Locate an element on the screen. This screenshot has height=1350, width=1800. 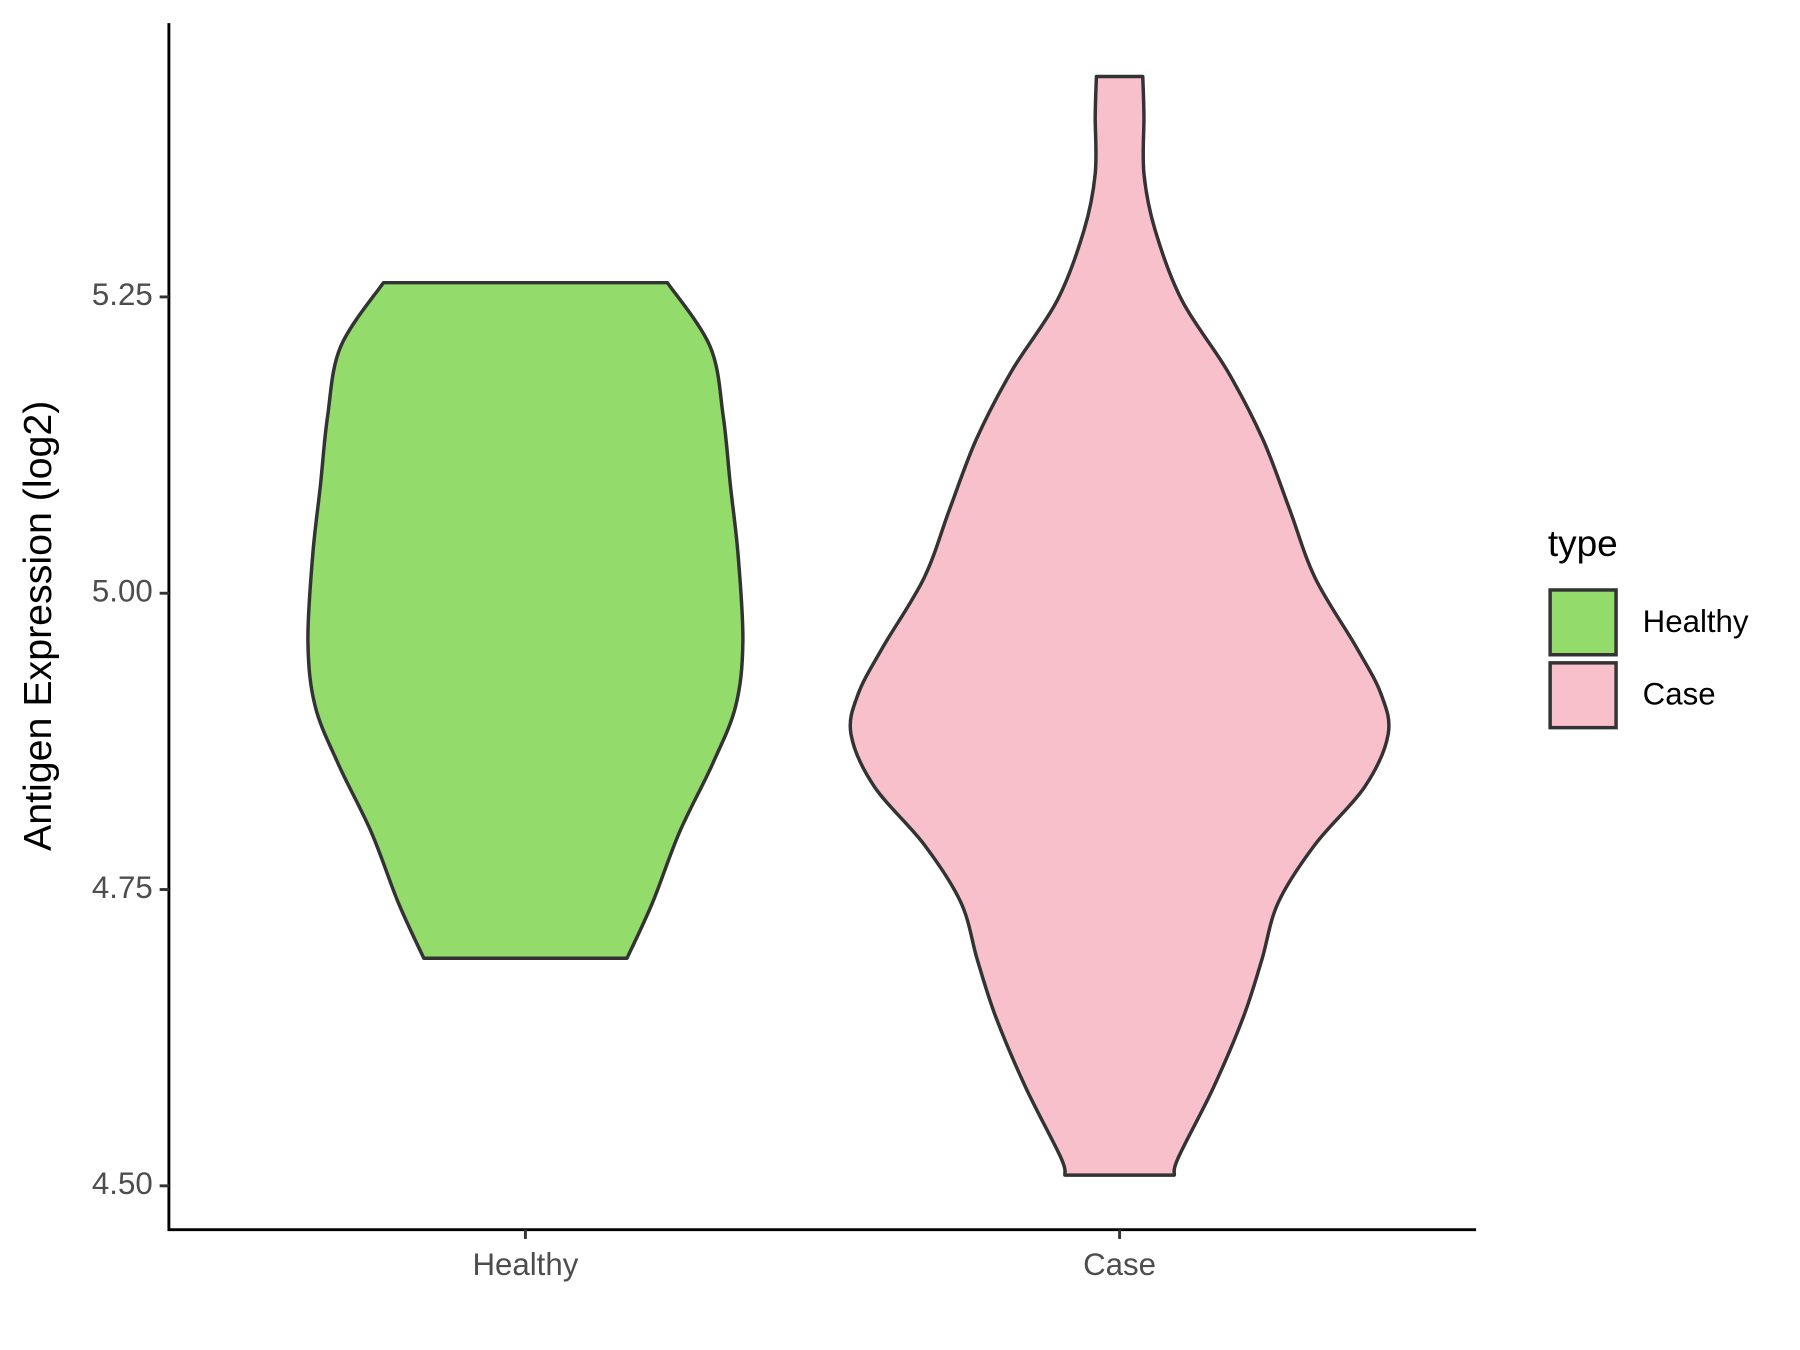
violin is located at coordinates (525, 620).